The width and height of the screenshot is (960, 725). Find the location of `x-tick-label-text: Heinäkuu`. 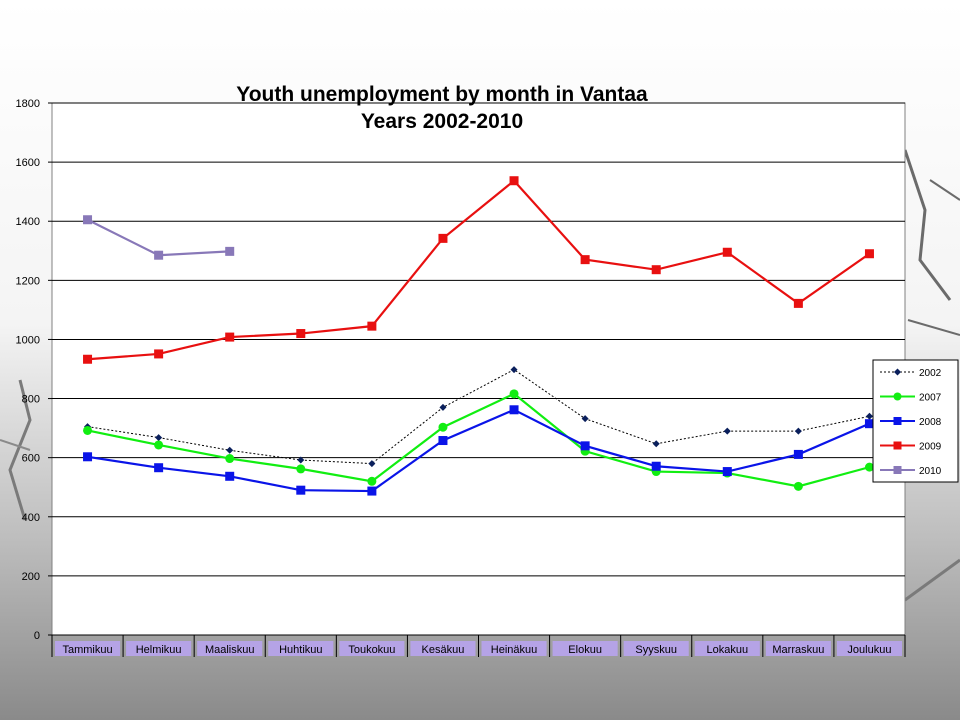

x-tick-label-text: Heinäkuu is located at coordinates (514, 650).